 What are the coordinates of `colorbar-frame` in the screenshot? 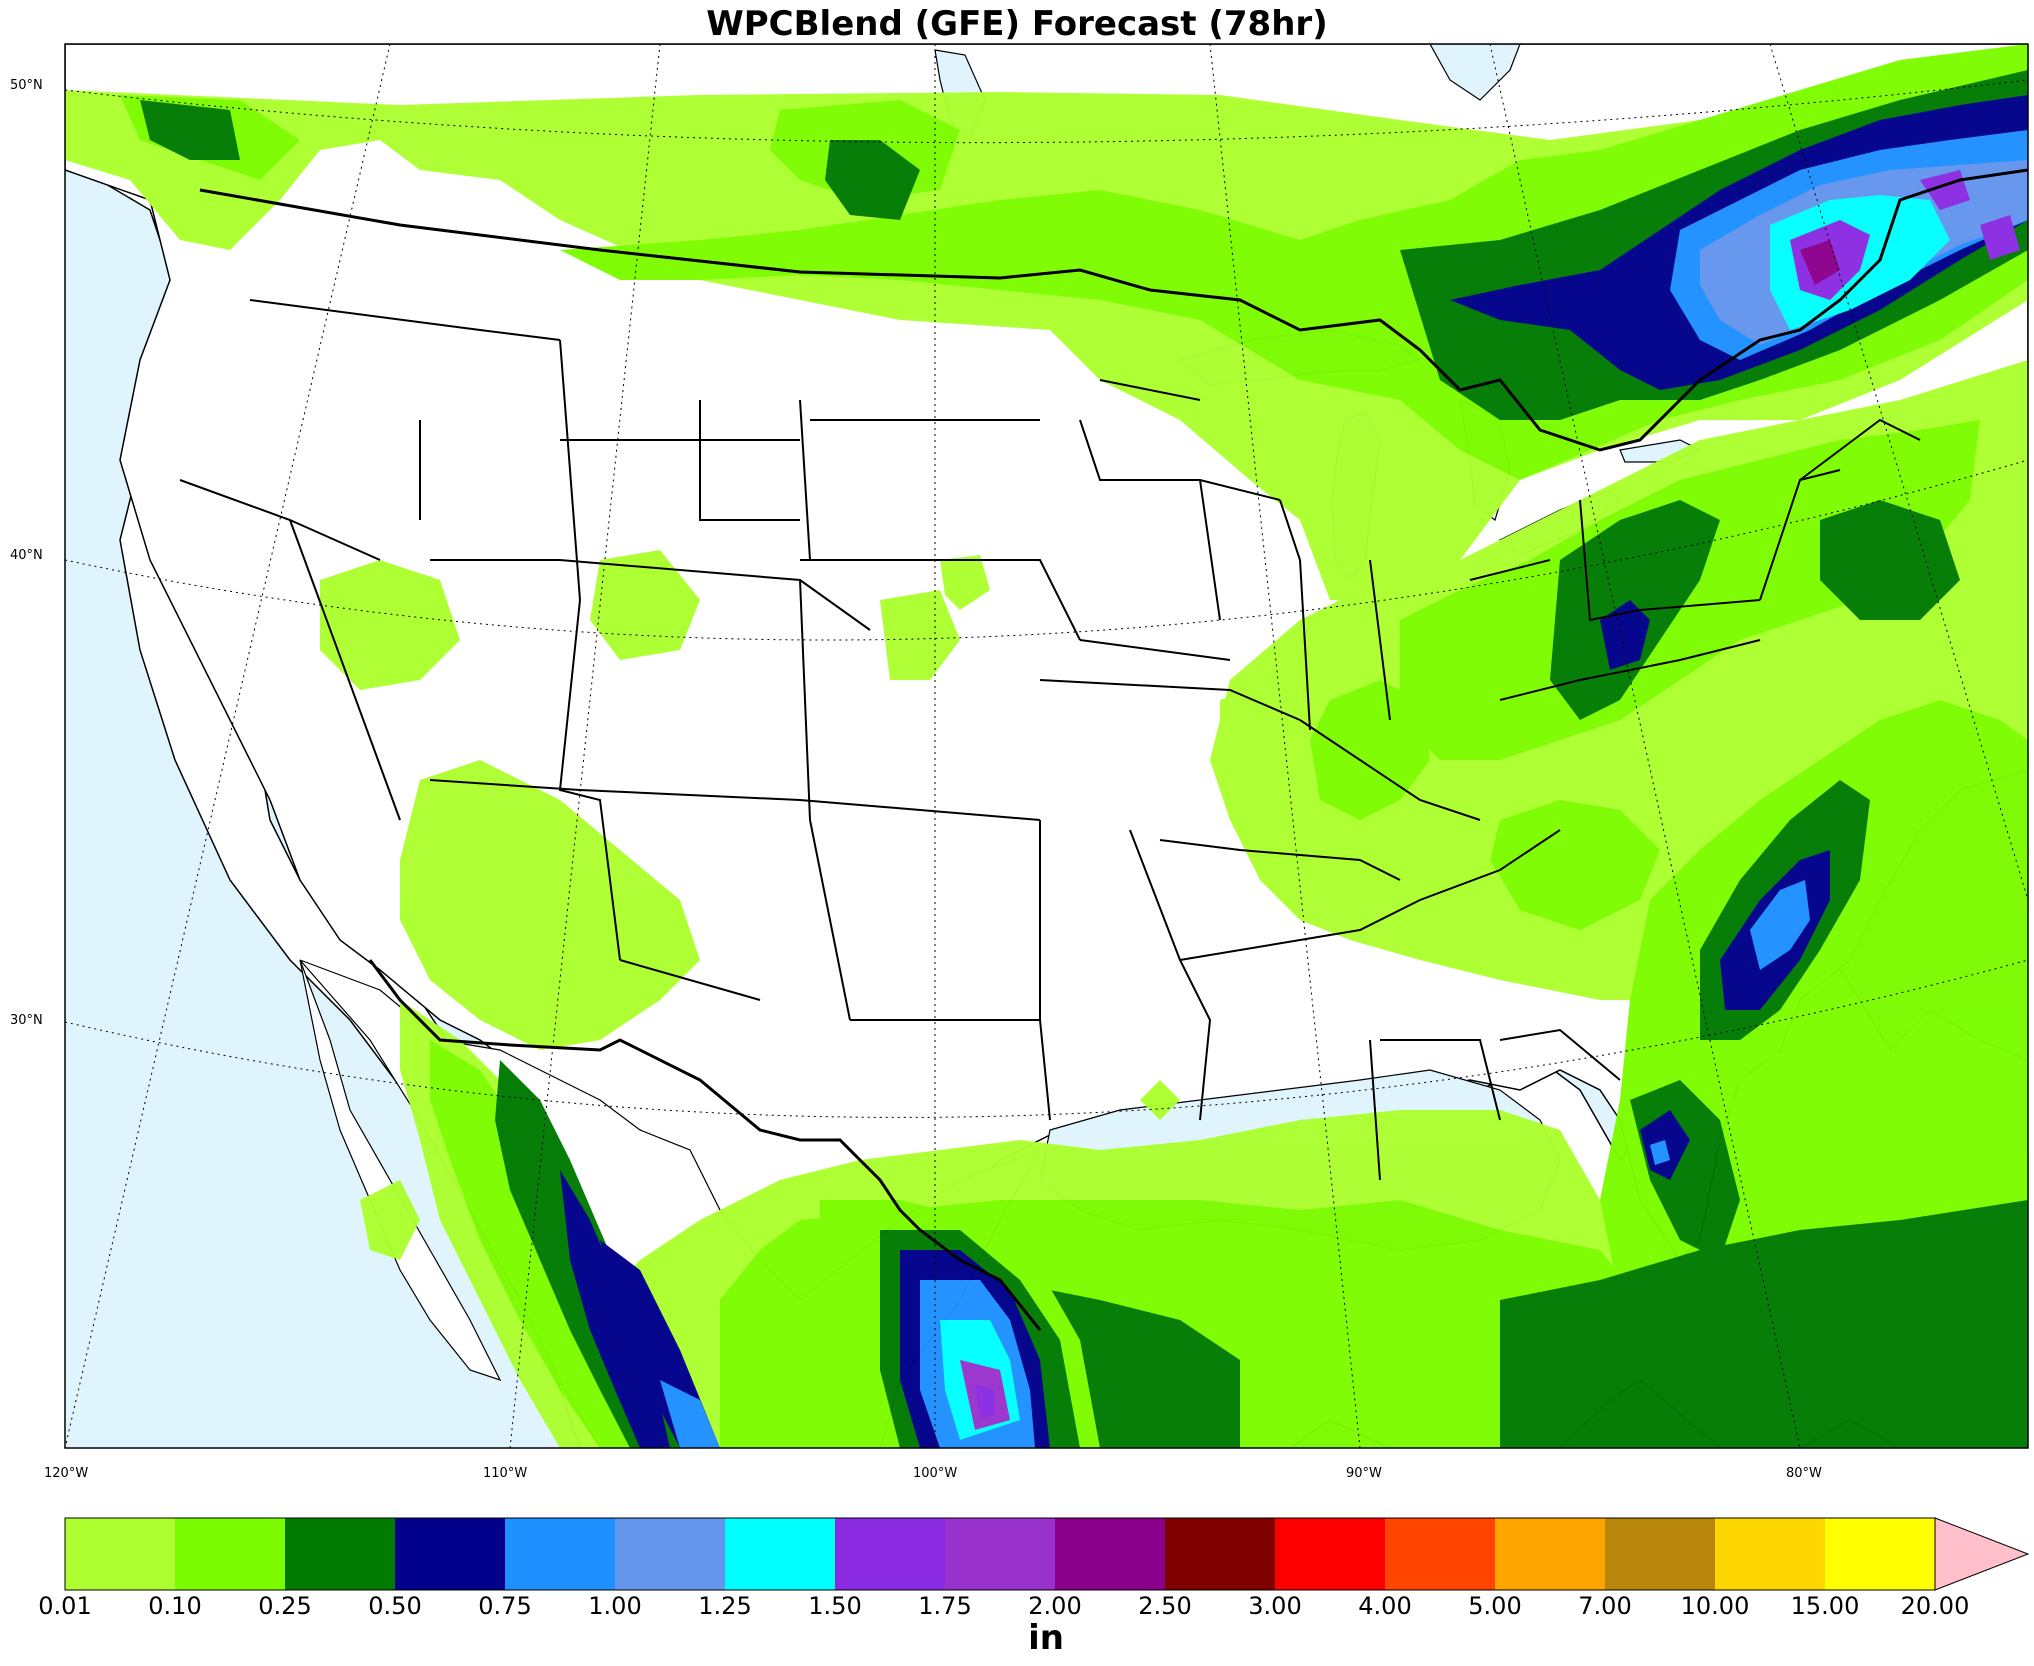 It's located at (1000, 1554).